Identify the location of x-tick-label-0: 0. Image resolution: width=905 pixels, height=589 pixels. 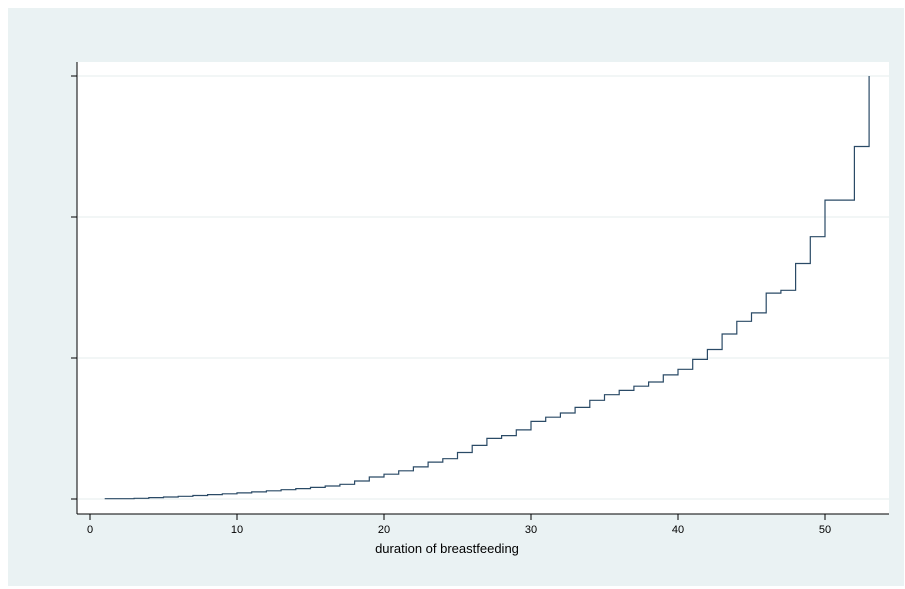
(90, 530).